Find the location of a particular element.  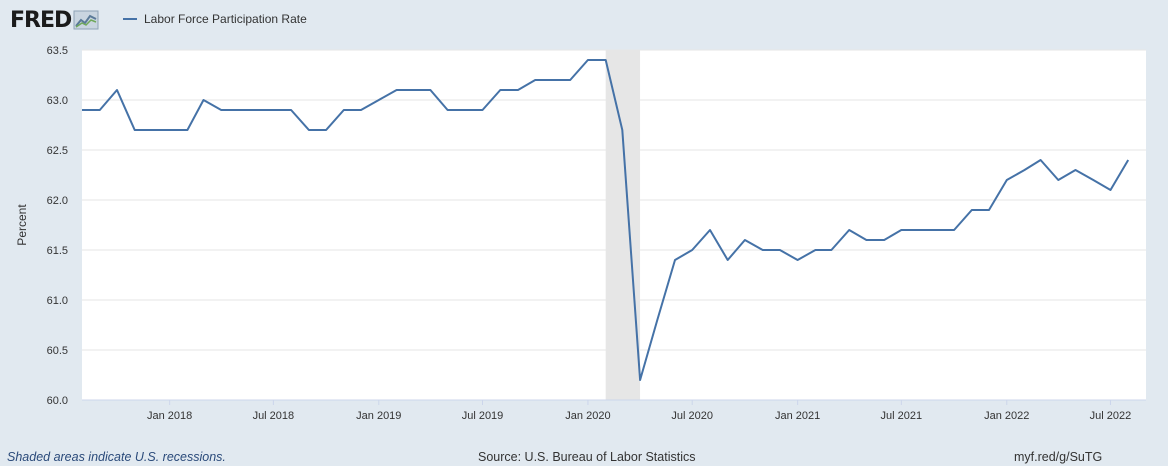

short-link: myf.red/g/SuTG is located at coordinates (1058, 457).